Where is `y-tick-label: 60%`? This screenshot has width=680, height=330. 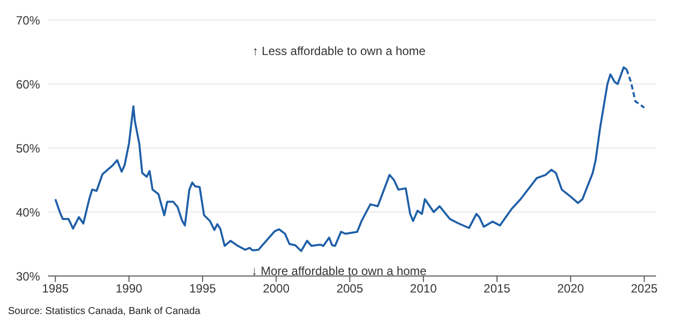
y-tick-label: 60% is located at coordinates (28, 84).